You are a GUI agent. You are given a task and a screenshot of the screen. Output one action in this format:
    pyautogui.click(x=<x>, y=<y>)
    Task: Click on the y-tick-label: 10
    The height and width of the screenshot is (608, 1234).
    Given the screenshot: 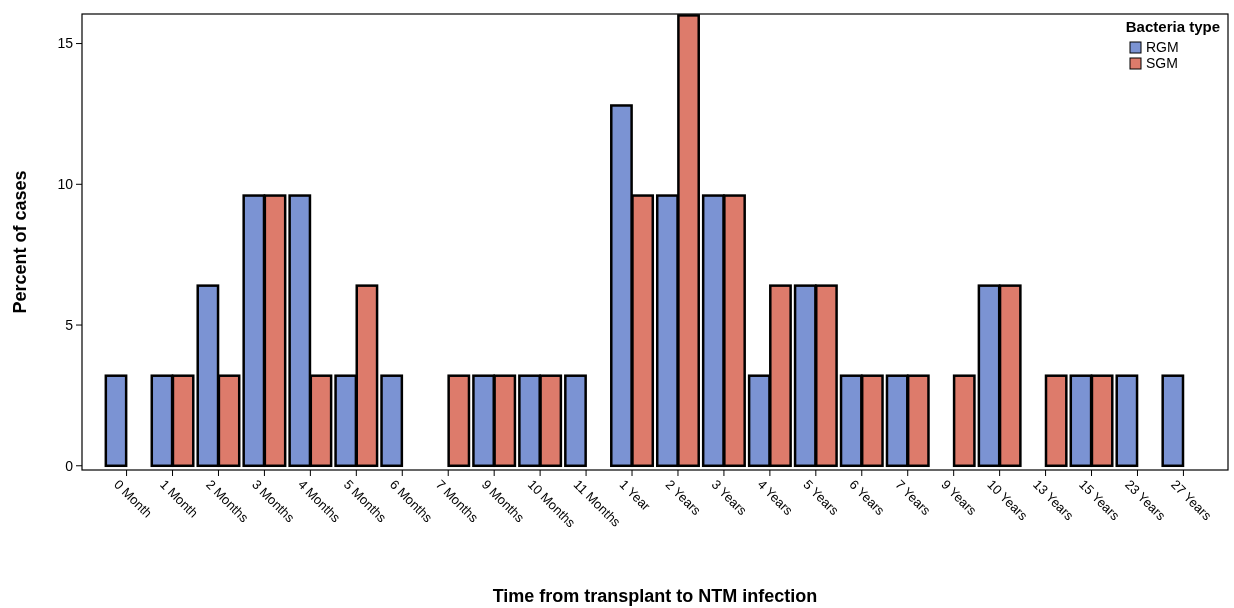 What is the action you would take?
    pyautogui.click(x=65, y=184)
    